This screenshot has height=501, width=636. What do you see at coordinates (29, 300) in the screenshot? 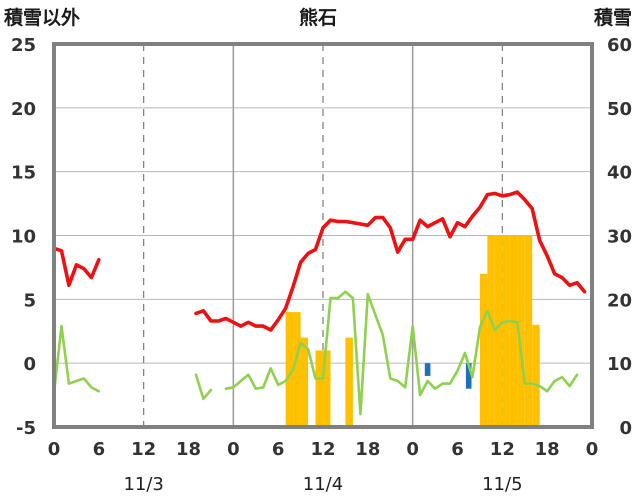
I see `left-tick-label: 5` at bounding box center [29, 300].